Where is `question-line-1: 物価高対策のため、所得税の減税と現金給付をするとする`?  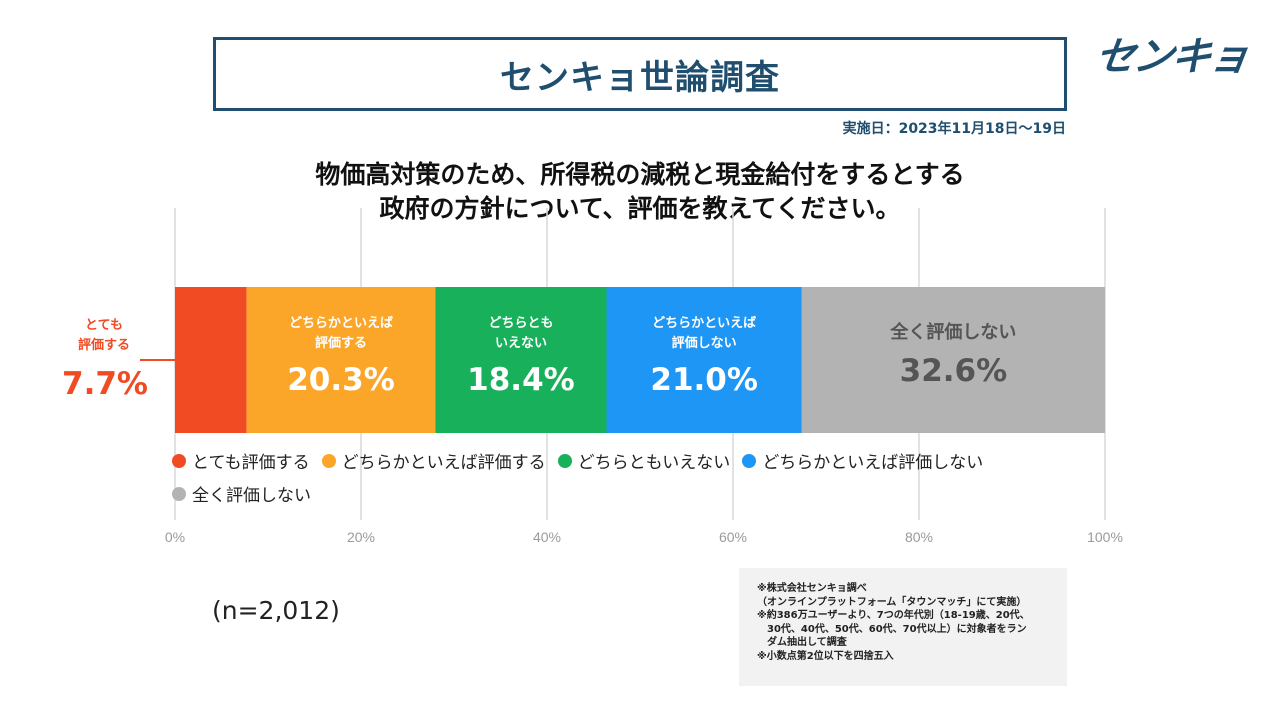
question-line-1: 物価高対策のため、所得税の減税と現金給付をするとする is located at coordinates (640, 174).